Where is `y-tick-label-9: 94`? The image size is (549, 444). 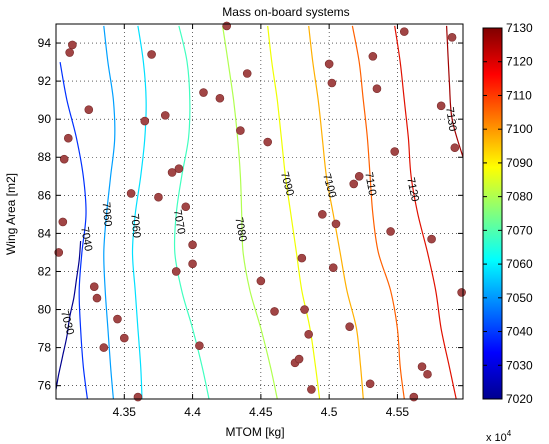
y-tick-label-9: 94 is located at coordinates (45, 43).